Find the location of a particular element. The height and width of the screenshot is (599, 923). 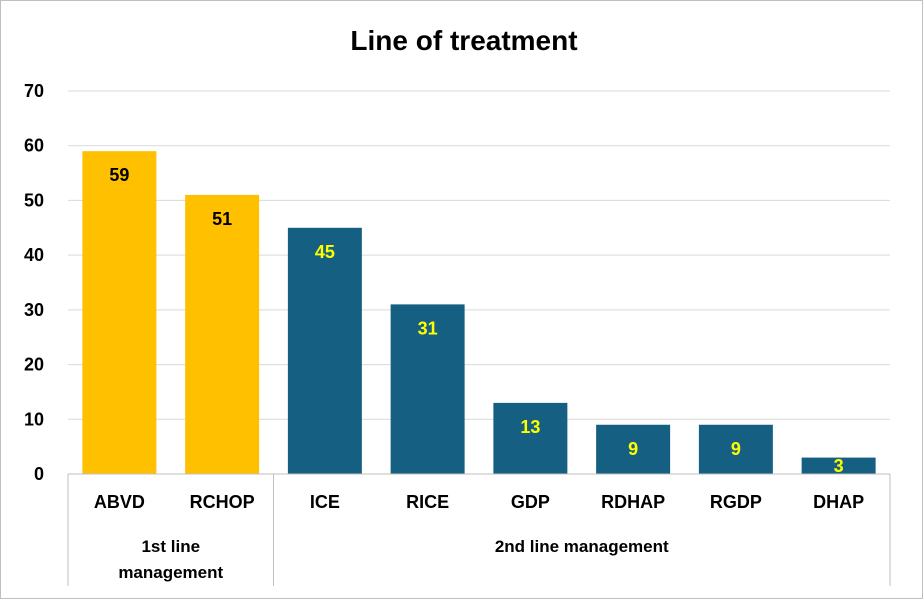

y-tick-label: 60 is located at coordinates (34, 146).